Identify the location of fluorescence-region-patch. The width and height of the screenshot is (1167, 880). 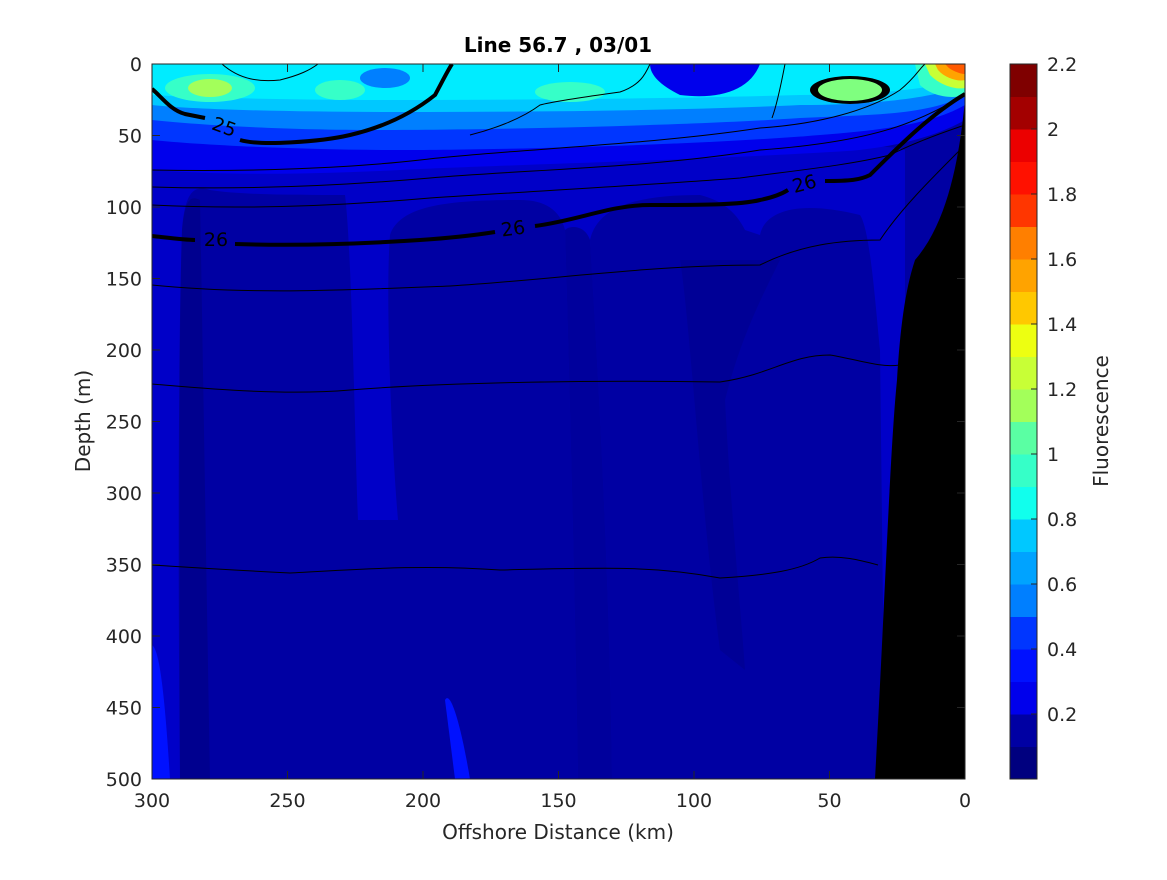
(457, 738).